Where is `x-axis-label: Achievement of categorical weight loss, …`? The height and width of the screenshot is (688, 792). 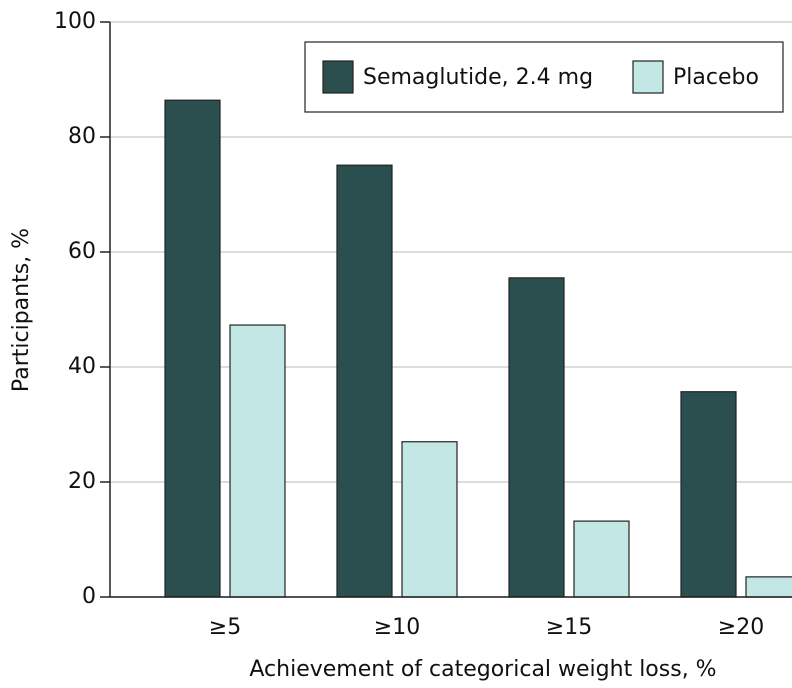
x-axis-label: Achievement of categorical weight loss, … is located at coordinates (482, 669).